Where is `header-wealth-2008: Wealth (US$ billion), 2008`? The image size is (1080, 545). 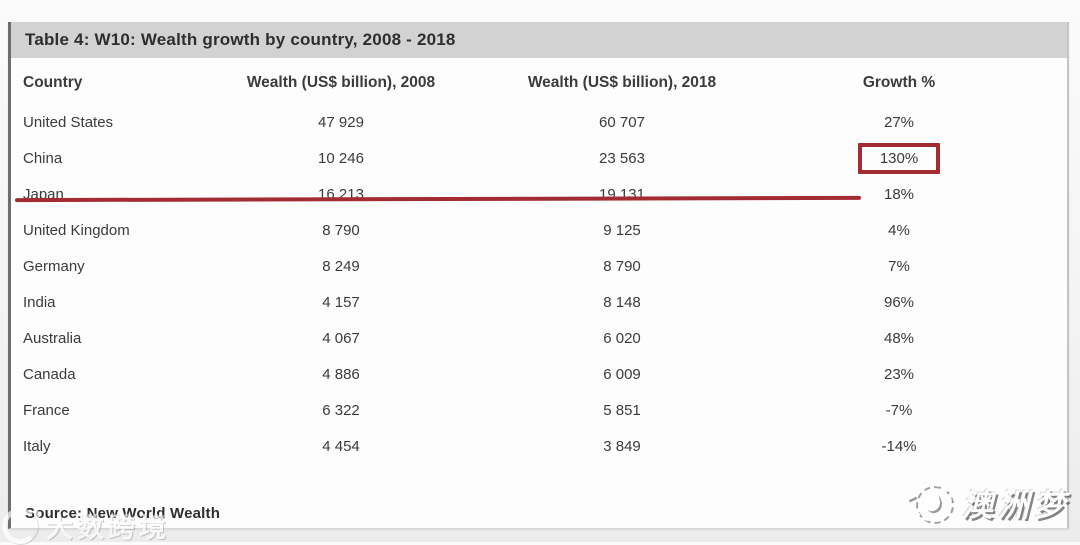 header-wealth-2008: Wealth (US$ billion), 2008 is located at coordinates (341, 82).